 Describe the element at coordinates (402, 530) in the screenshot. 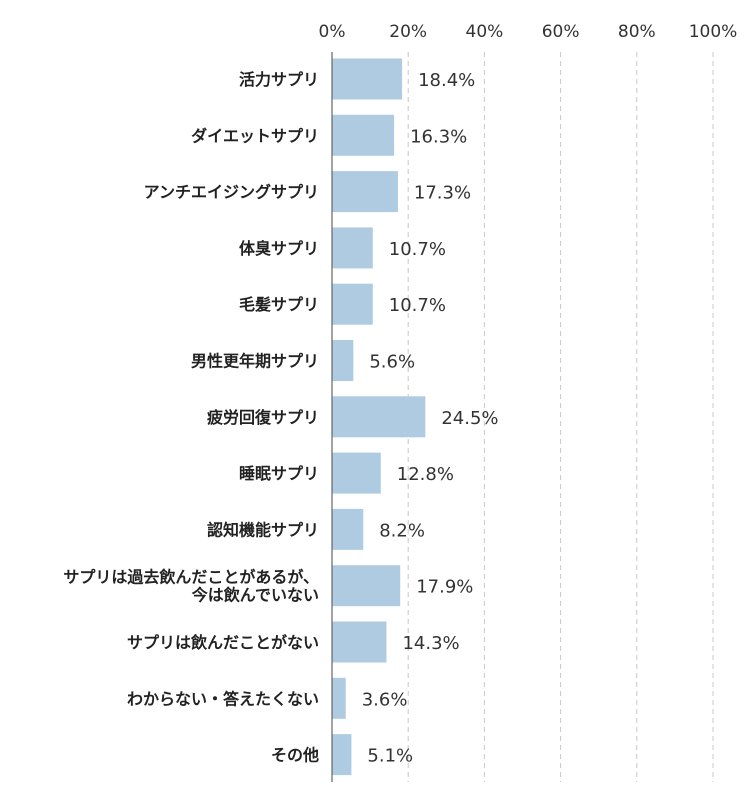

I see `value-label: 8.2%` at that location.